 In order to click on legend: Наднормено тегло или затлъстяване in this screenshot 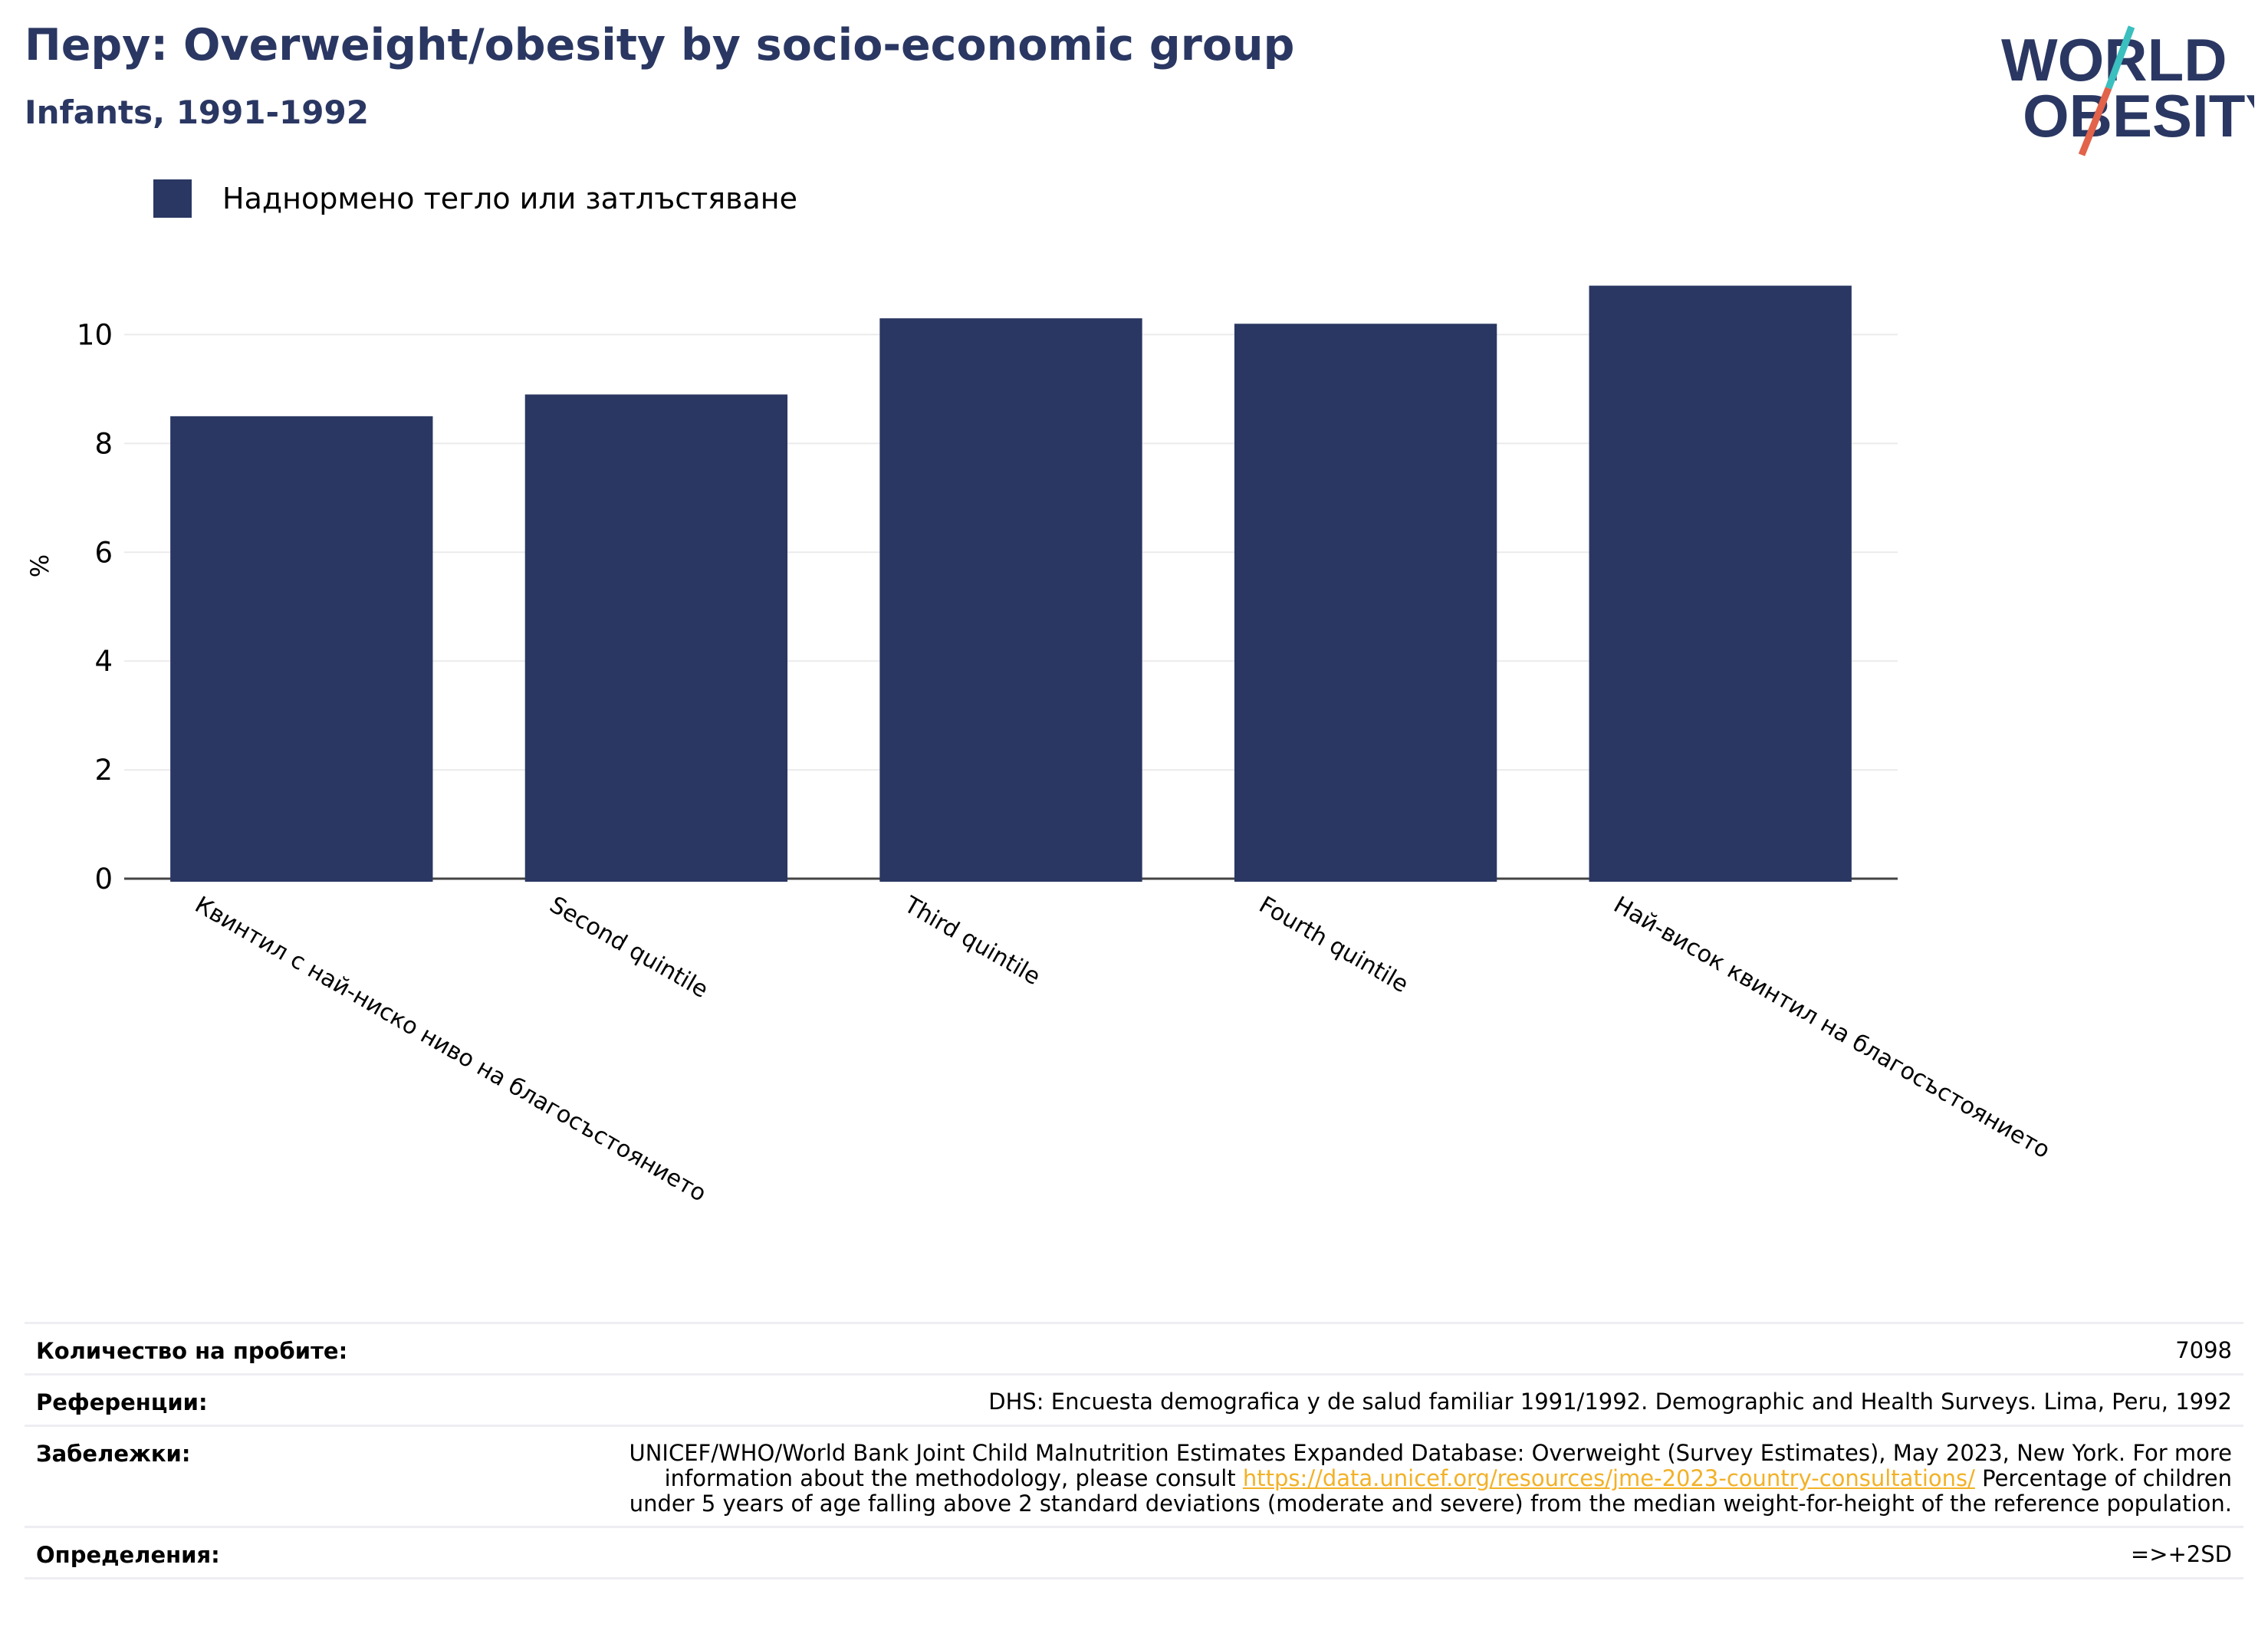, I will do `click(475, 198)`.